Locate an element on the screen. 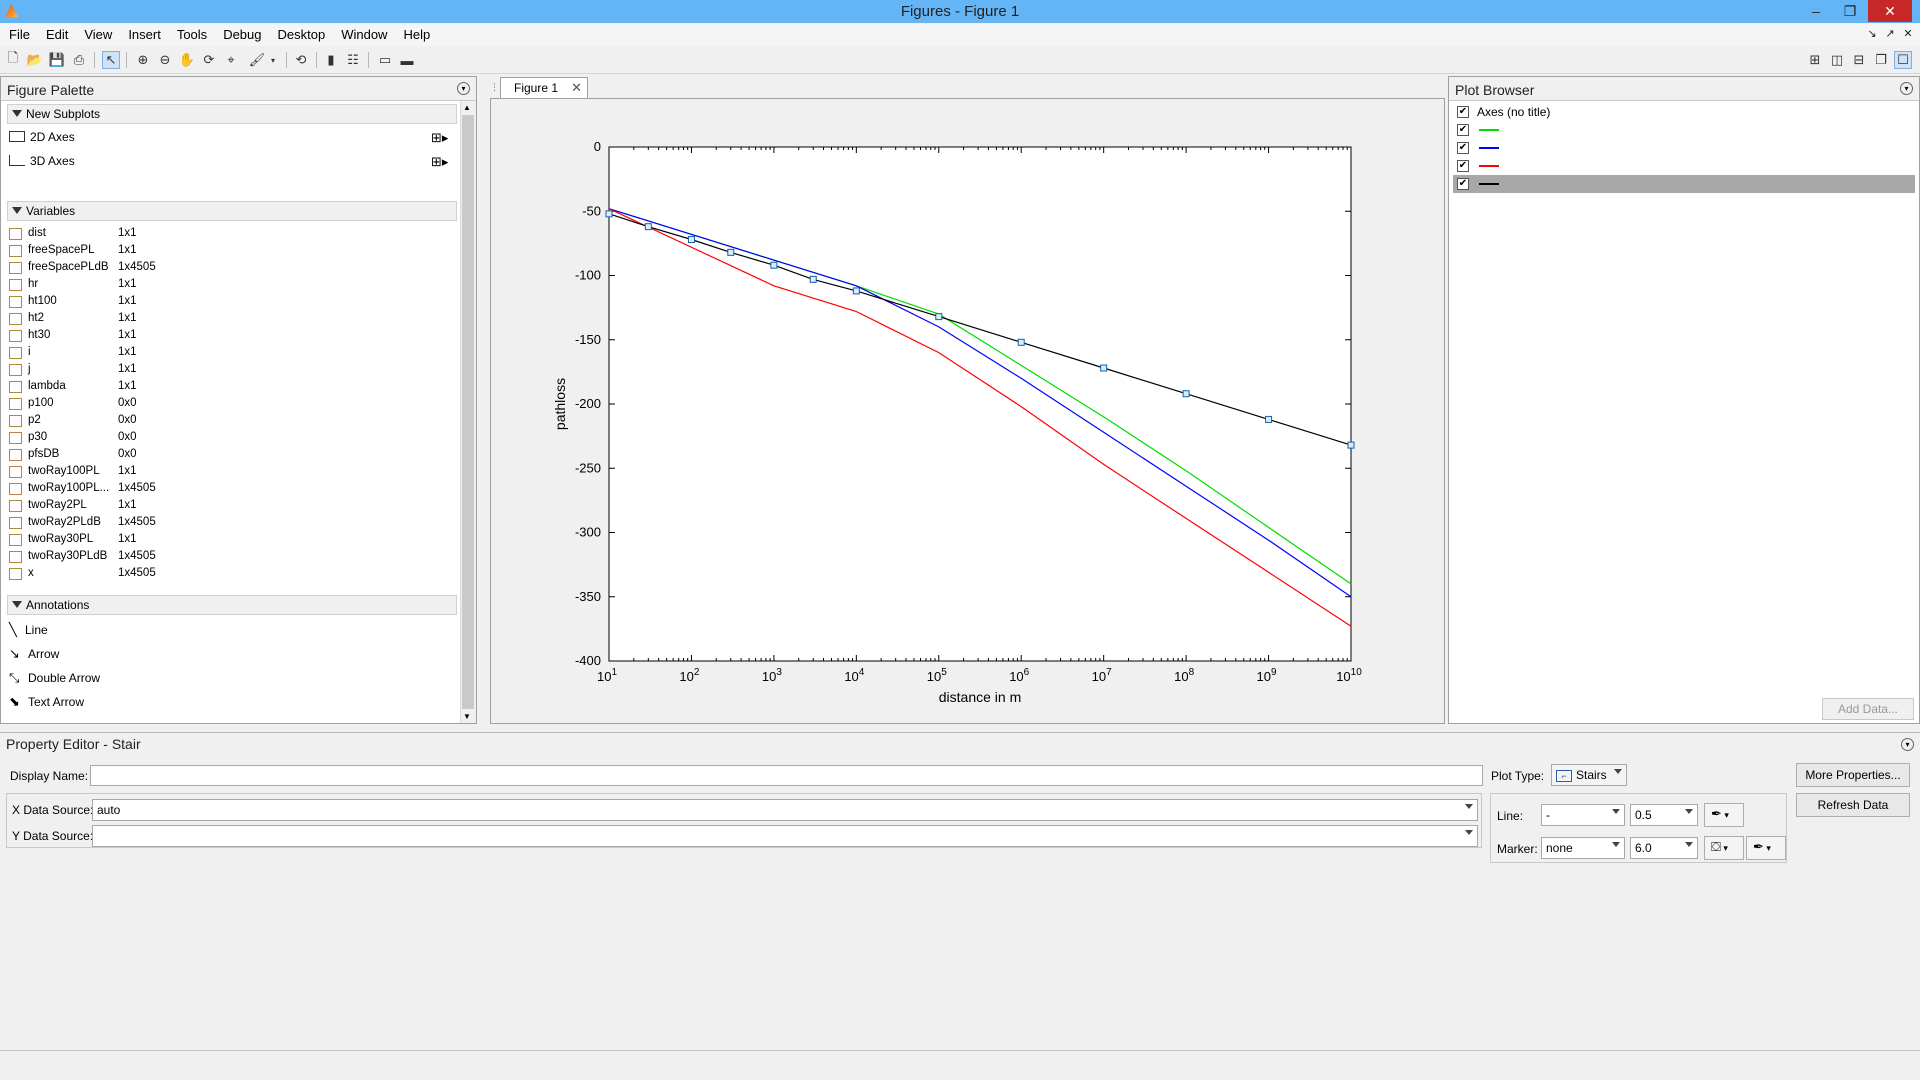  variable-row: ht2 1x1 is located at coordinates (229, 319).